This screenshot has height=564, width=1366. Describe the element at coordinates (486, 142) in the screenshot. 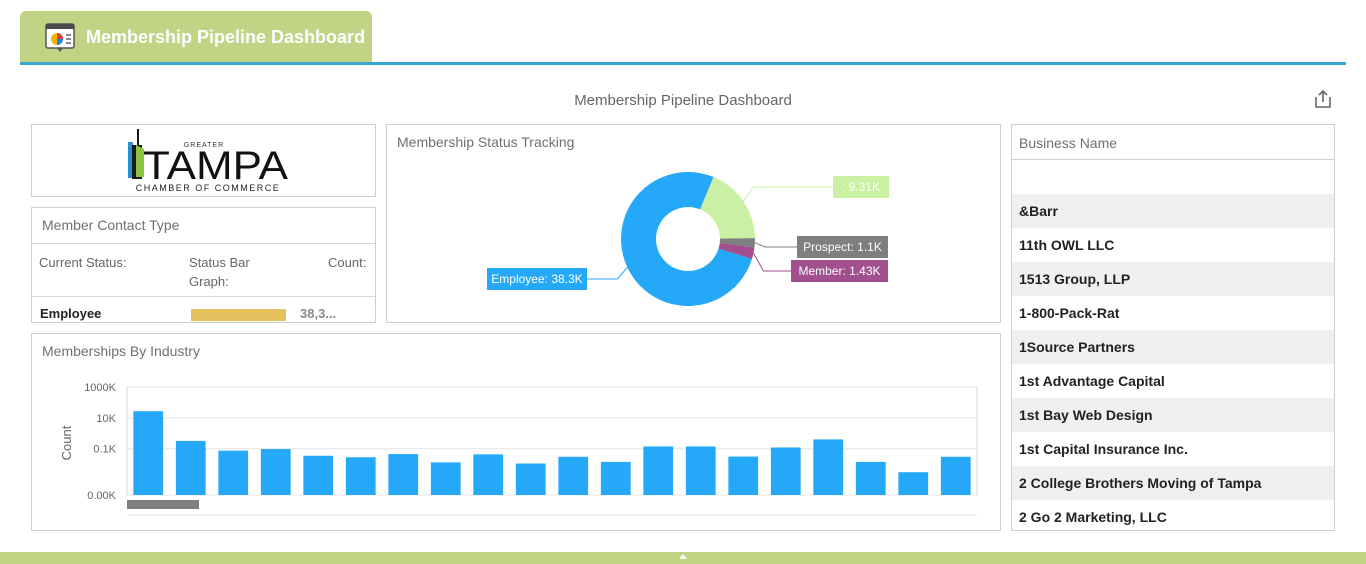

I see `status-tracking-title: Membership Status Tracking` at that location.